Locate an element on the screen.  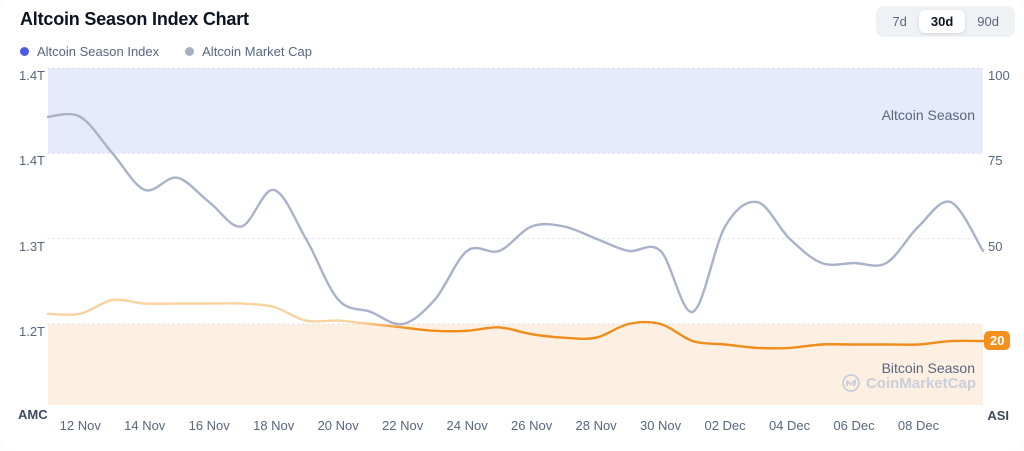
altcoin-season-region-label: Altcoin Season is located at coordinates (928, 115).